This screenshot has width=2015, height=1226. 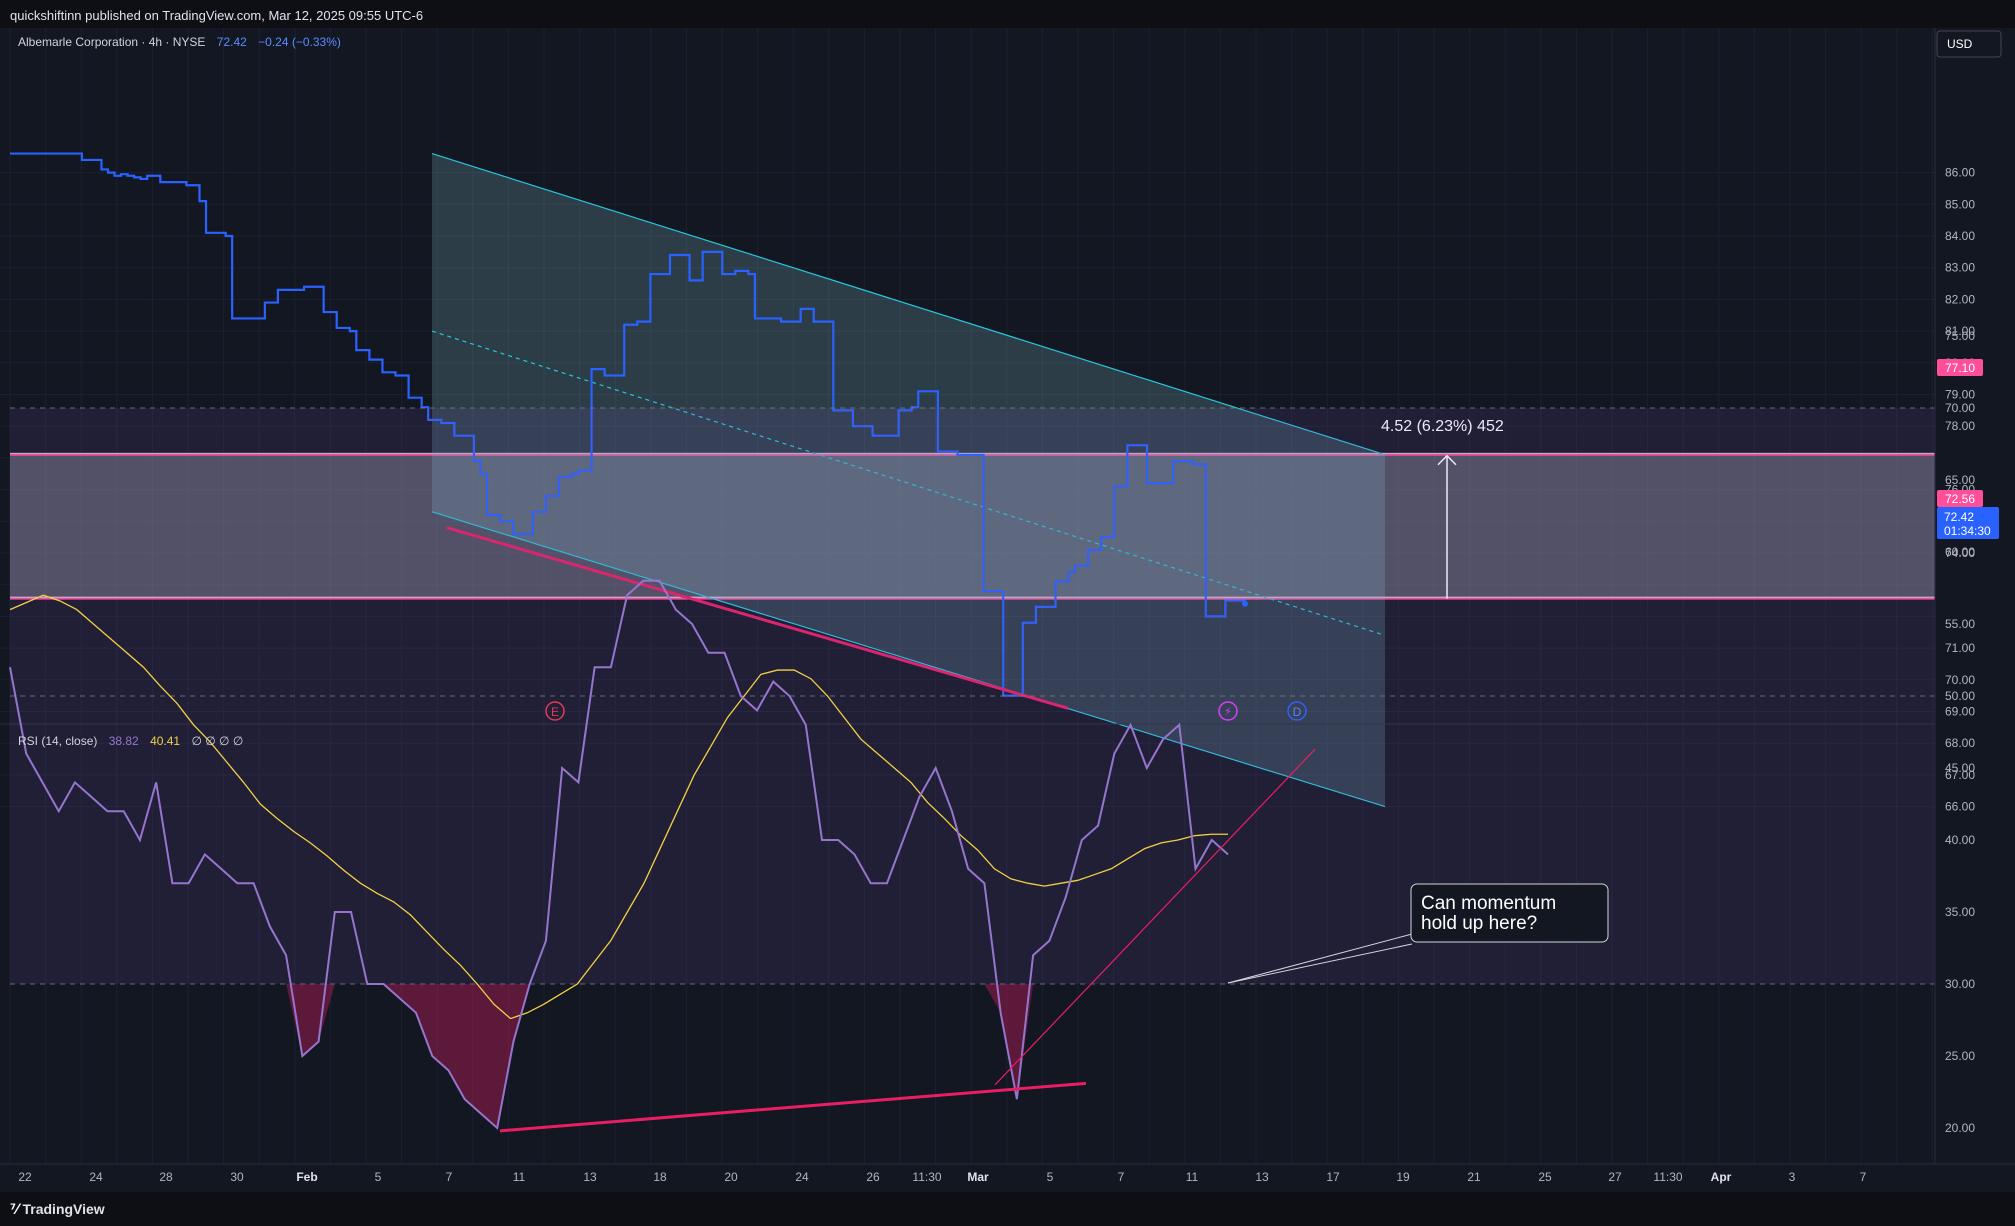 I want to click on rsi-axis-tick: 65.00, so click(x=1960, y=480).